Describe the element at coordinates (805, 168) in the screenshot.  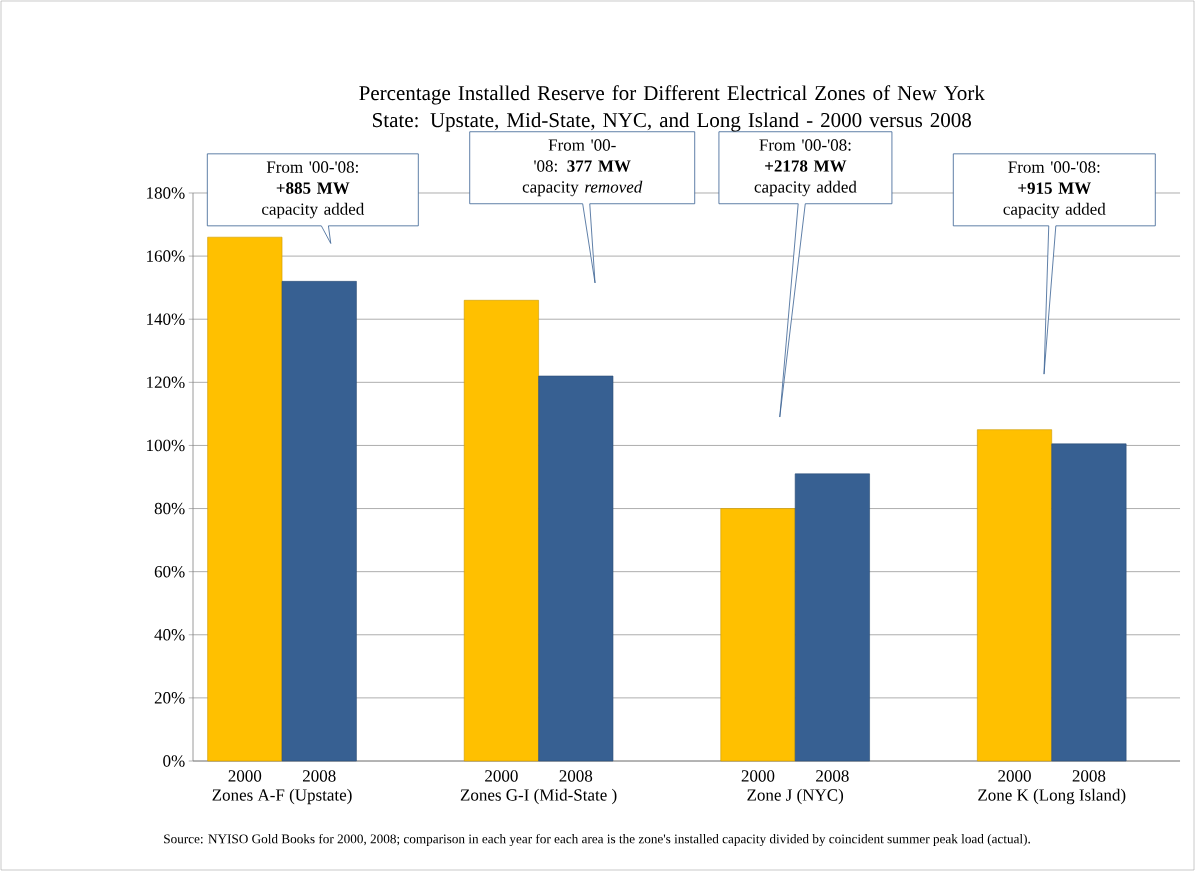
I see `annotation: From '00-'08: +2178 MW capacity added` at that location.